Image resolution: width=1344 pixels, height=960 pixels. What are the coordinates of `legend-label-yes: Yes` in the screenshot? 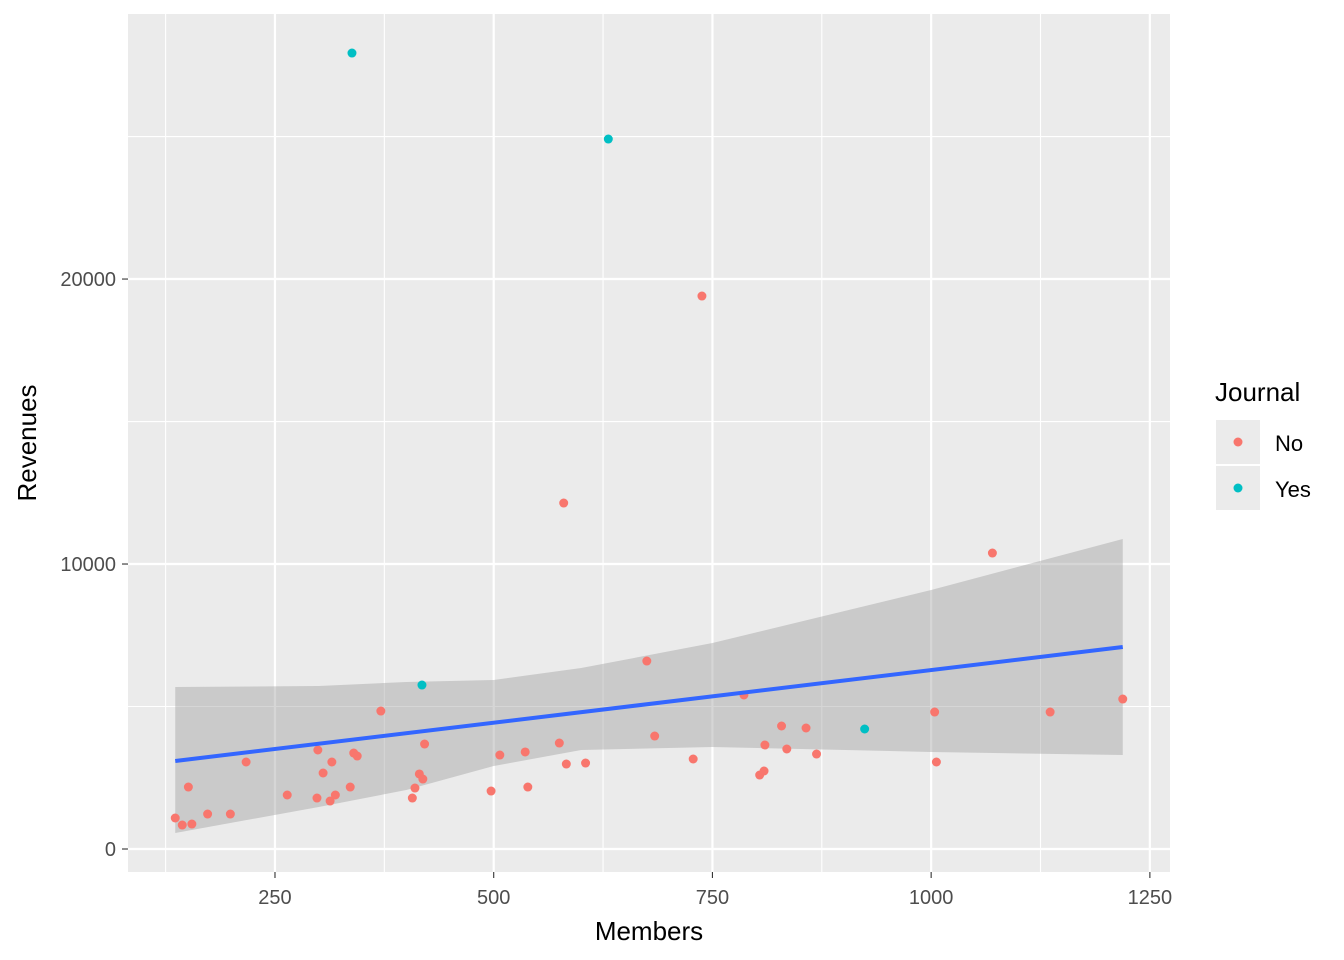 It's located at (1293, 489).